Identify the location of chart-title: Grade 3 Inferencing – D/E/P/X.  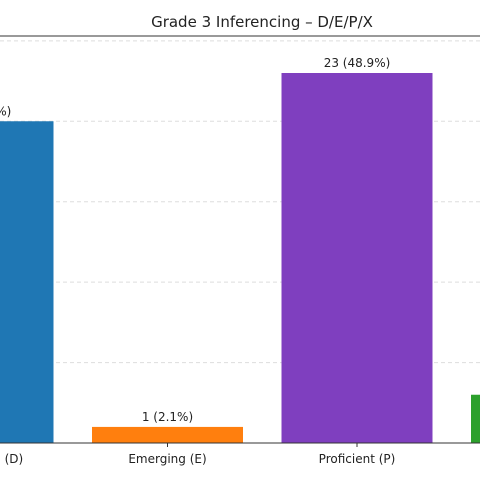
(262, 22).